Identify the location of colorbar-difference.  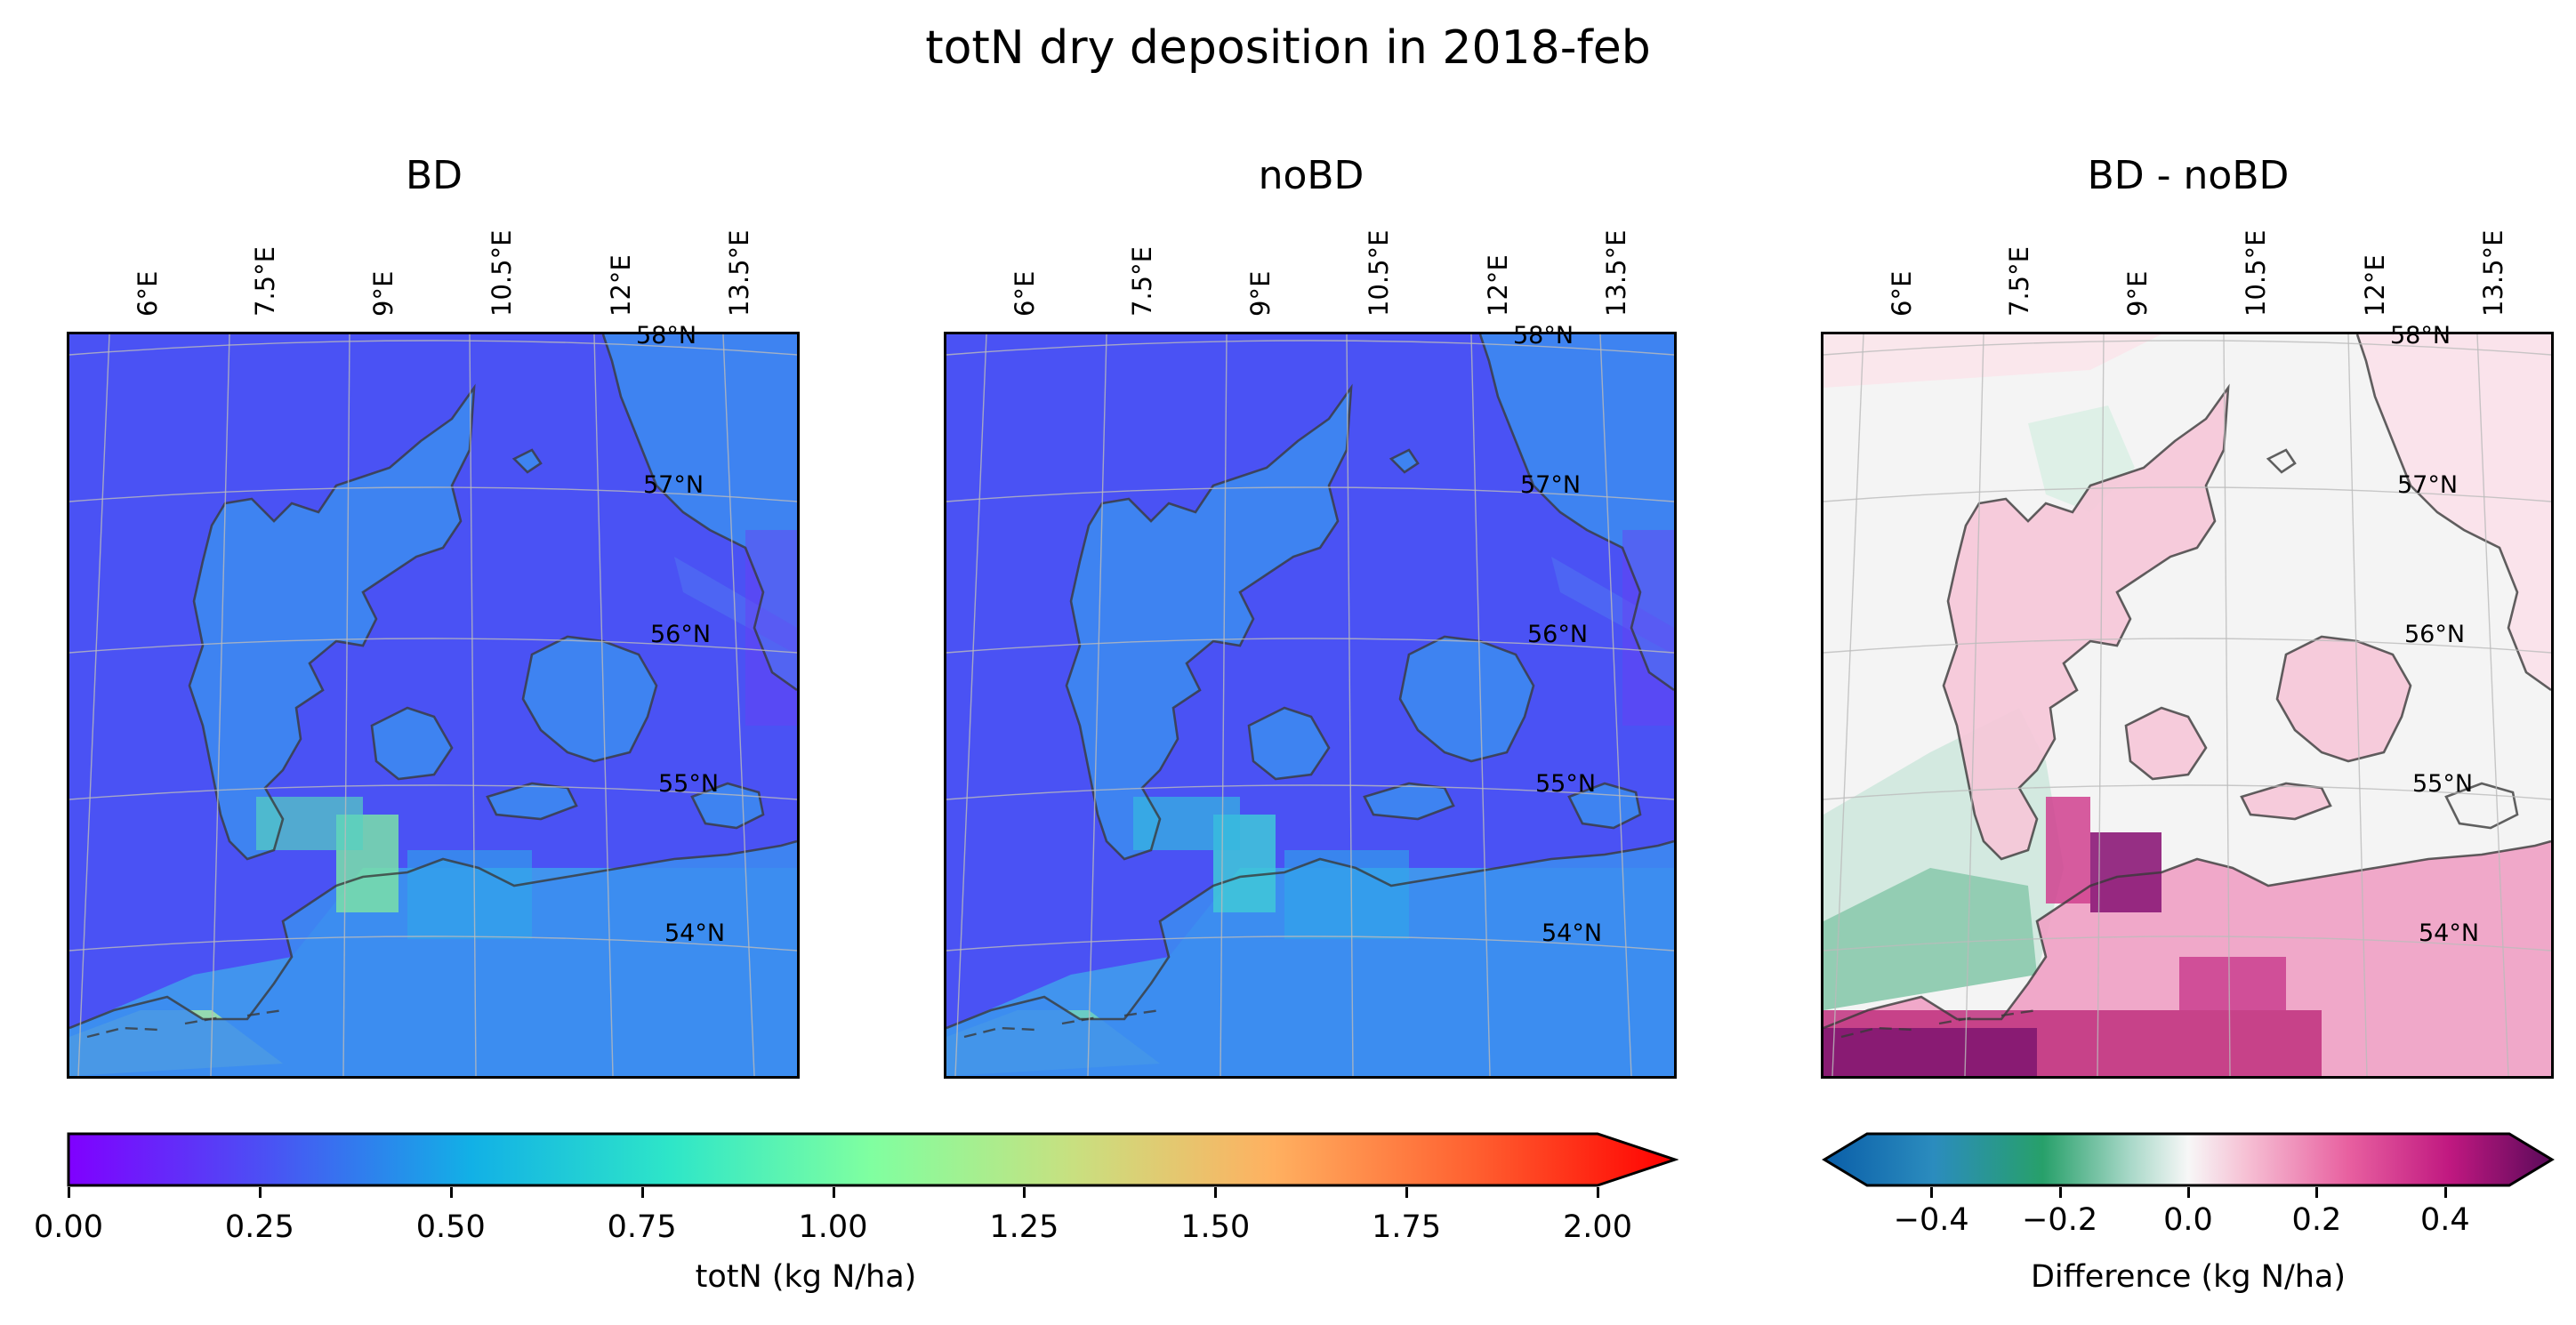
(2188, 1159).